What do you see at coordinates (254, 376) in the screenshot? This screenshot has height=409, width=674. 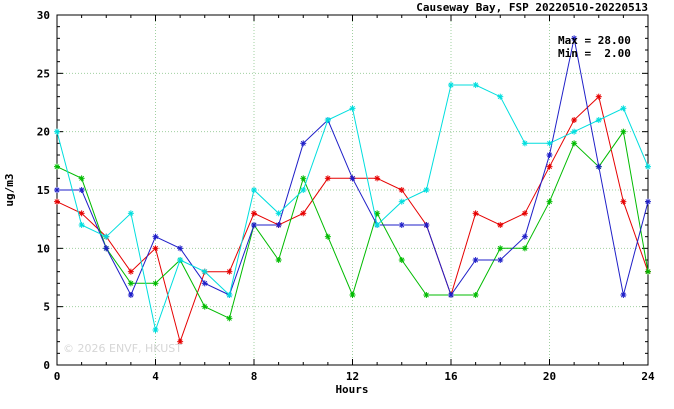 I see `x-tick-label: 8` at bounding box center [254, 376].